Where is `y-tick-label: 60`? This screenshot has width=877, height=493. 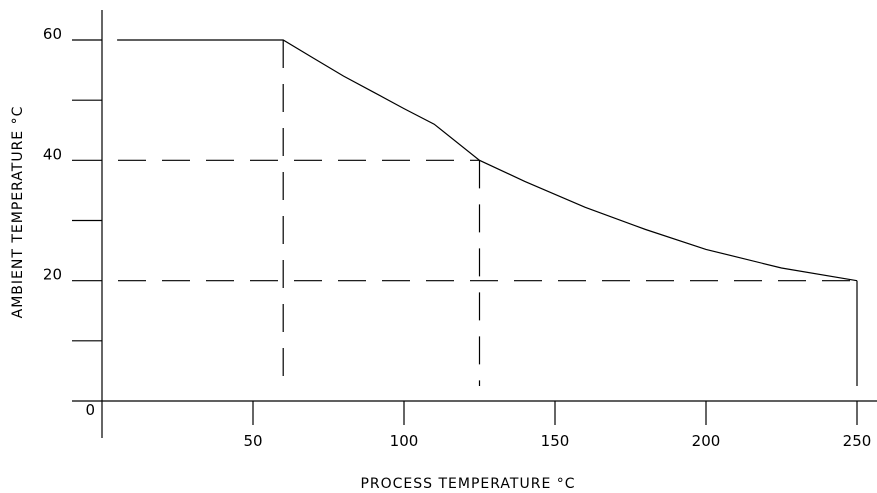
y-tick-label: 60 is located at coordinates (52, 34).